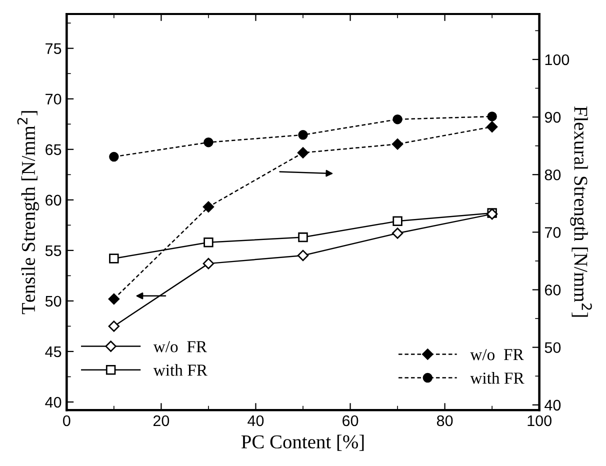 This screenshot has width=606, height=466. What do you see at coordinates (53, 352) in the screenshot?
I see `y-tick-label: 45` at bounding box center [53, 352].